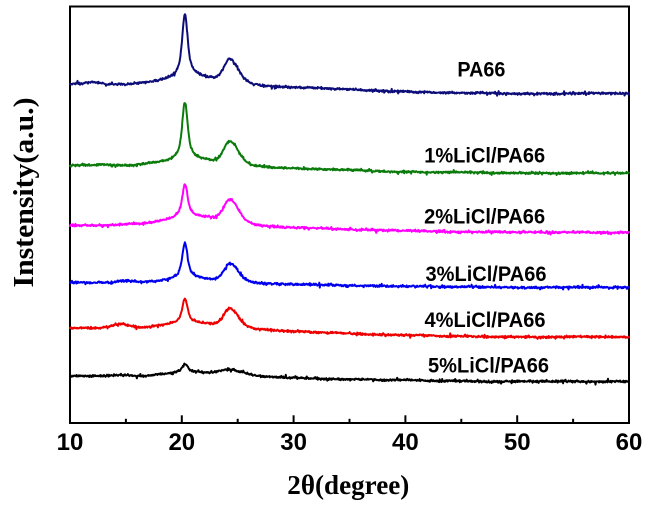 This screenshot has height=505, width=646. Describe the element at coordinates (70, 442) in the screenshot. I see `svg-text: 10` at that location.